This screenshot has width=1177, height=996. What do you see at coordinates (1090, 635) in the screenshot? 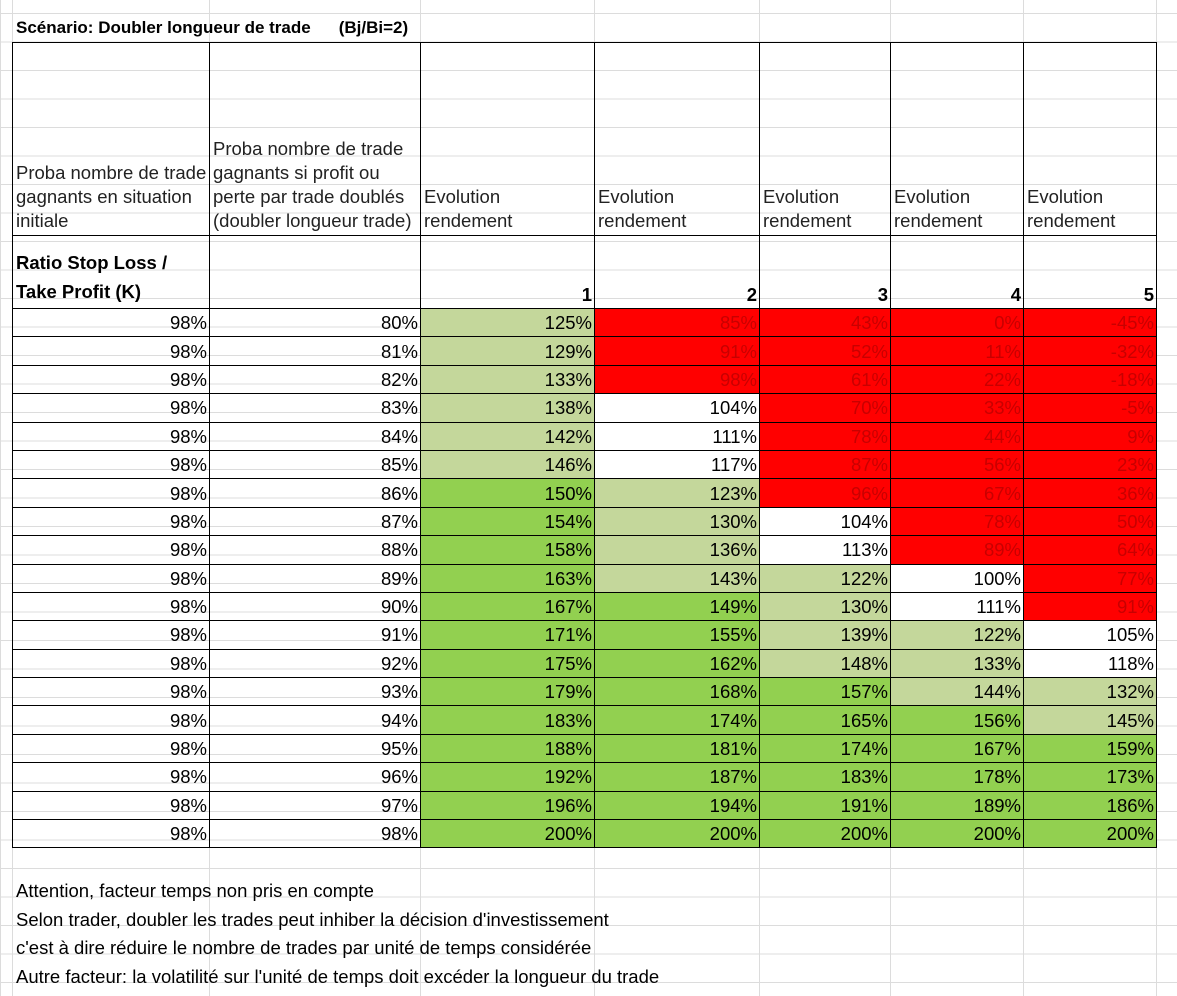
I see `evolution-cell-k5: 105%` at bounding box center [1090, 635].